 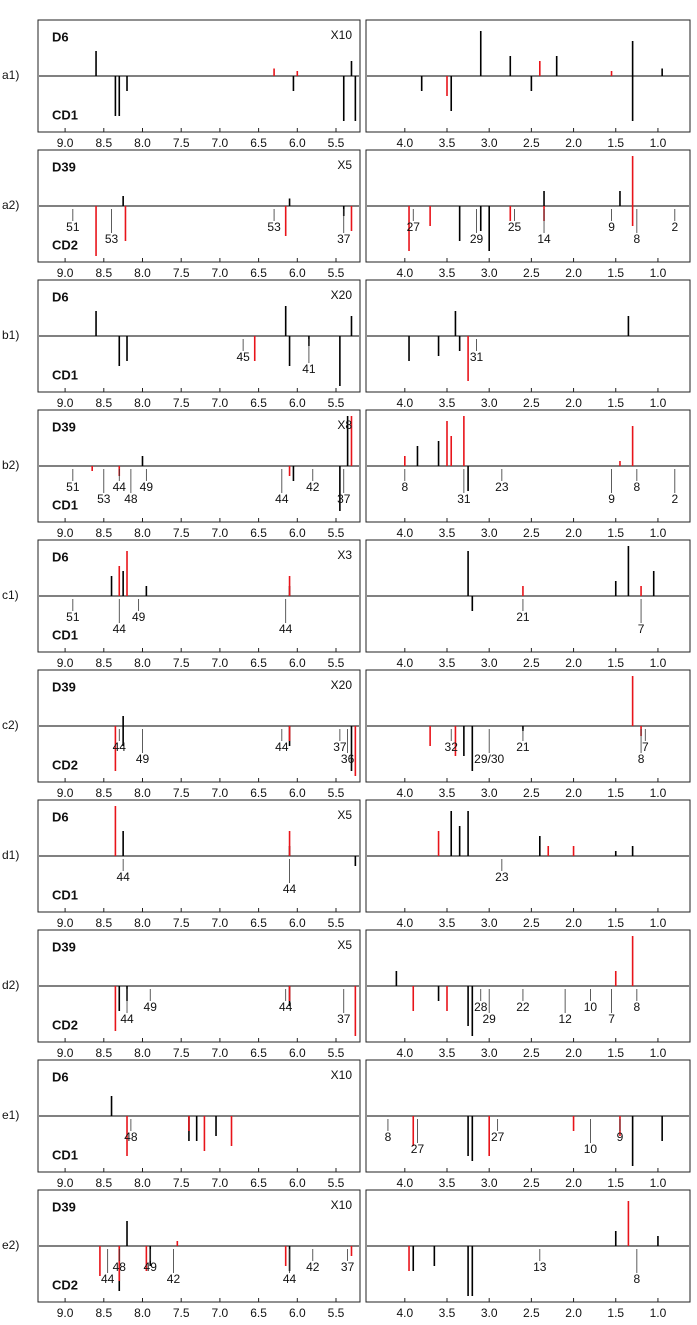 I want to click on peak-label: 41, so click(x=309, y=369).